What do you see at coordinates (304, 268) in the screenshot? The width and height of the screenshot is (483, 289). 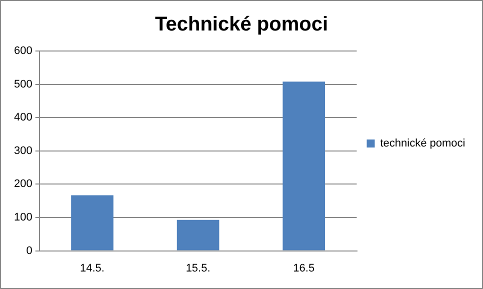 I see `x-tick-label: 16.5` at bounding box center [304, 268].